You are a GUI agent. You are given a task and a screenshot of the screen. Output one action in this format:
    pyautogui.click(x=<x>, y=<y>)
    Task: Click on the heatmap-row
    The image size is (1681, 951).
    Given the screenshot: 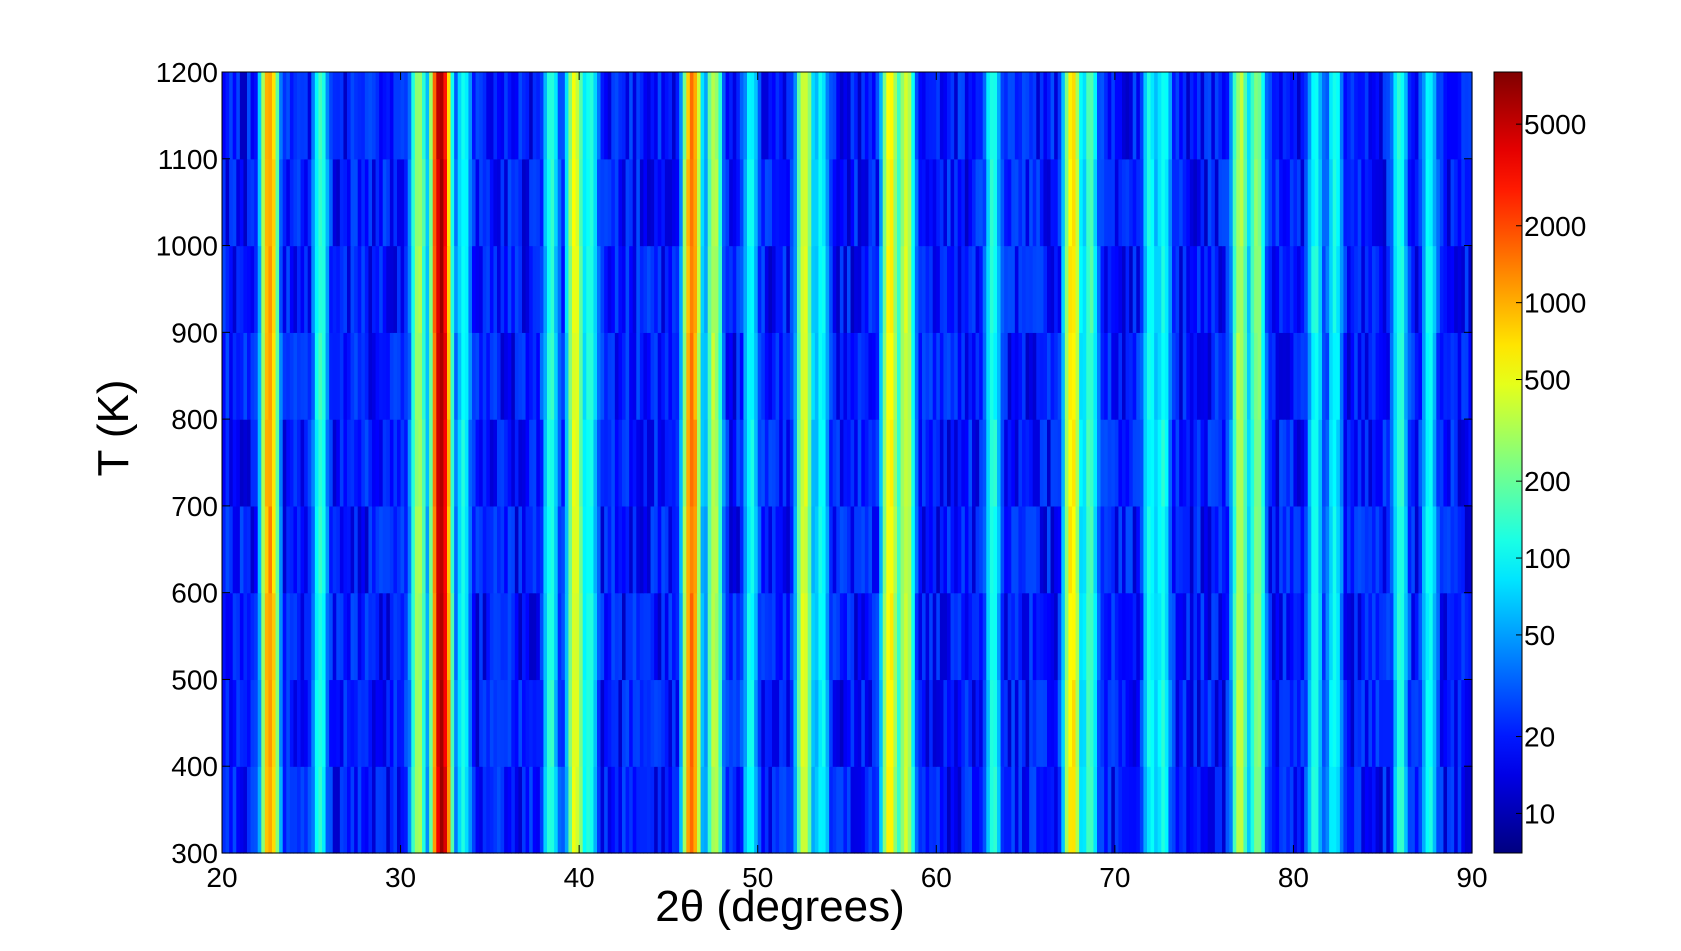 What is the action you would take?
    pyautogui.click(x=847, y=289)
    